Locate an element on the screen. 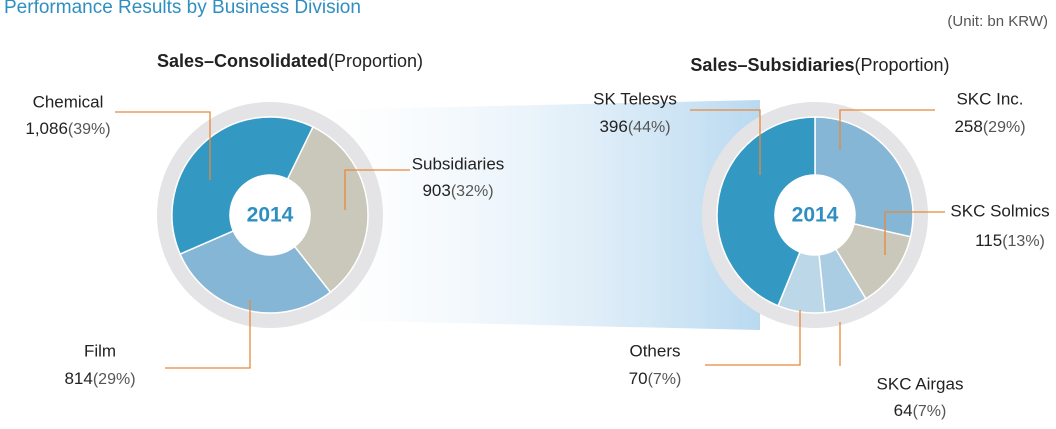 This screenshot has width=1056, height=429. slice-value: 115(13%) is located at coordinates (1010, 240).